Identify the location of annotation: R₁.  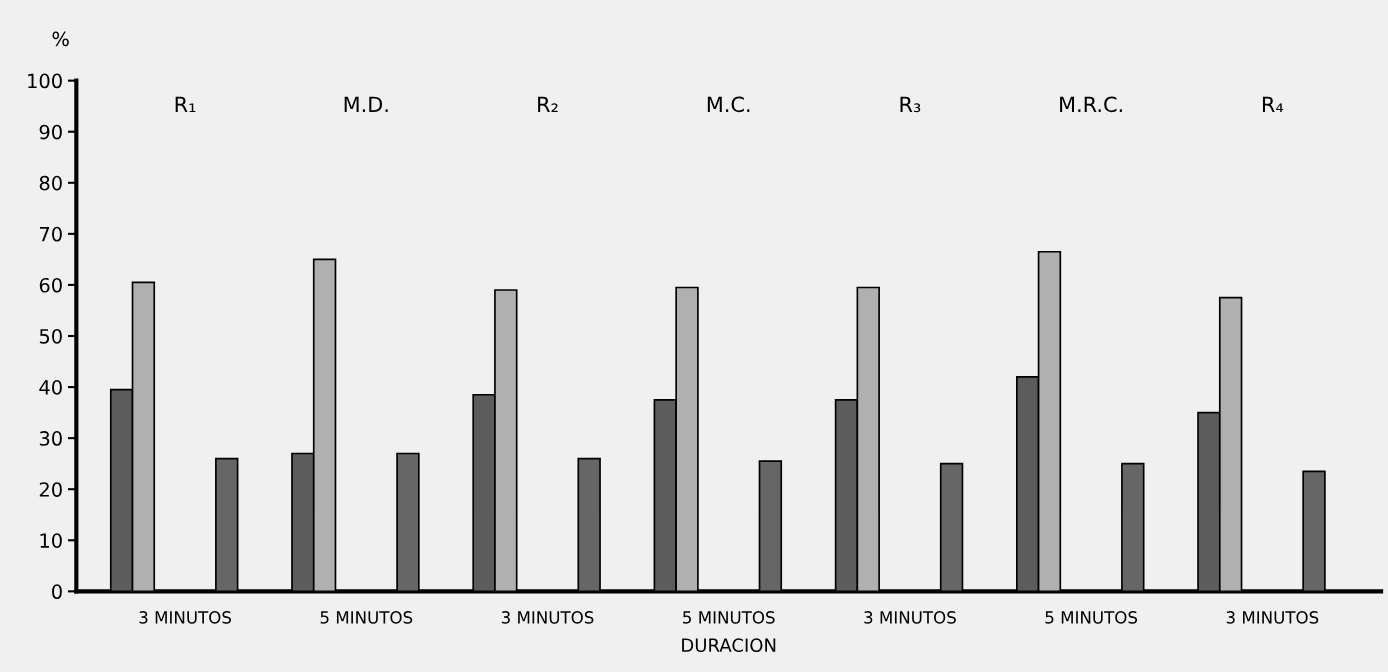
(185, 104).